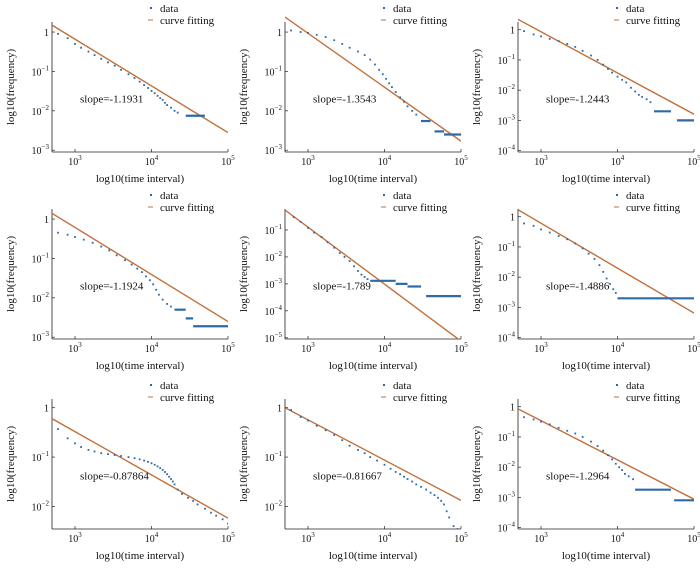 The height and width of the screenshot is (571, 700). What do you see at coordinates (11, 463) in the screenshot?
I see `y-axis-label: log10(frequency)` at bounding box center [11, 463].